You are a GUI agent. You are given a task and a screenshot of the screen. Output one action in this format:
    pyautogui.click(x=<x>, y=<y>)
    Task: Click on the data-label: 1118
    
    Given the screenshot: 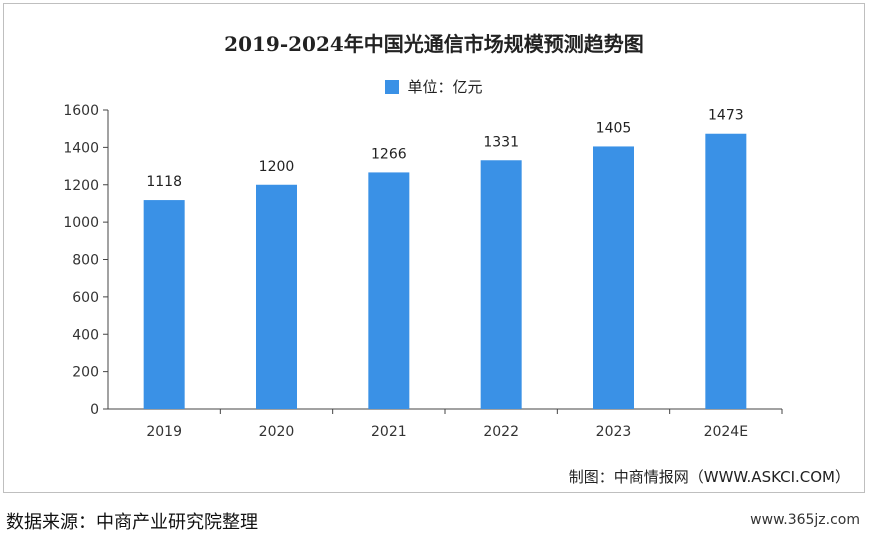 What is the action you would take?
    pyautogui.click(x=164, y=182)
    